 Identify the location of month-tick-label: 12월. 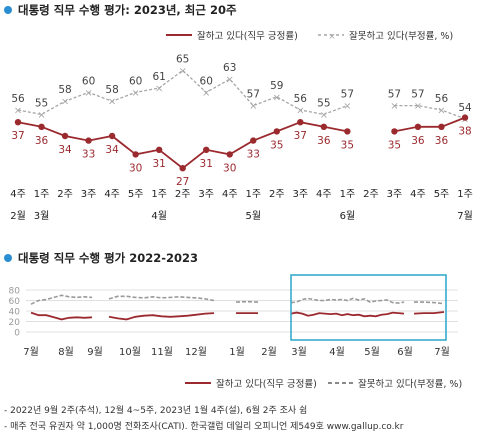
(196, 352).